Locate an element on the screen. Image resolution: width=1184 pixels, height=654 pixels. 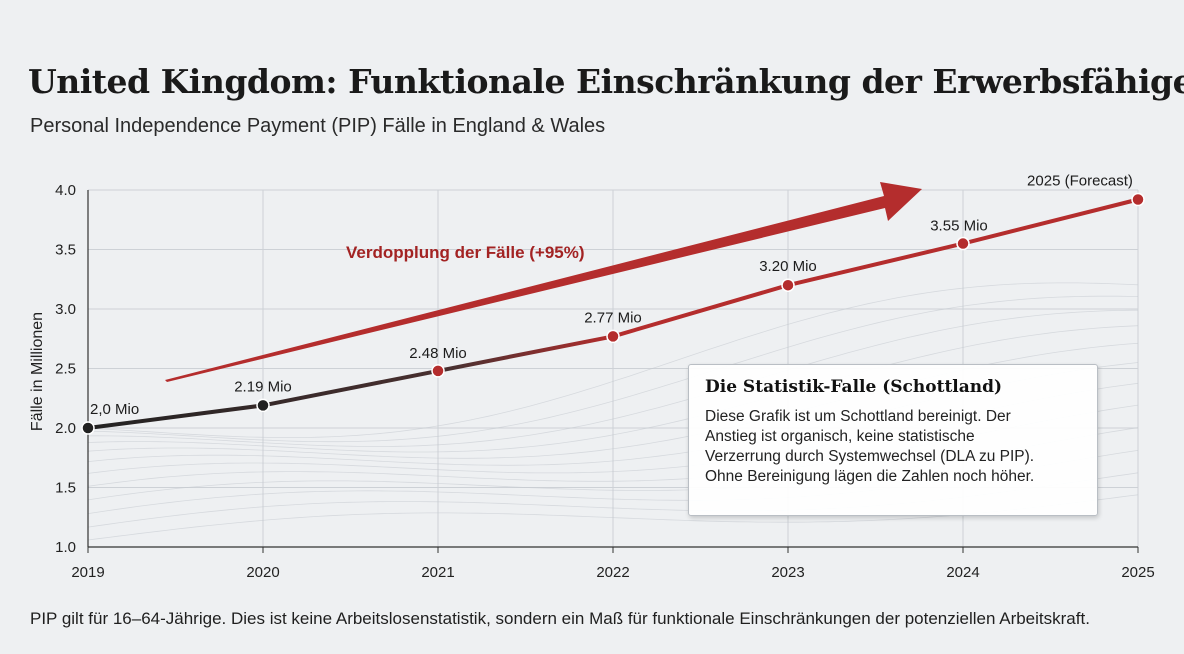
y-tick-label: 3.5 is located at coordinates (65, 250).